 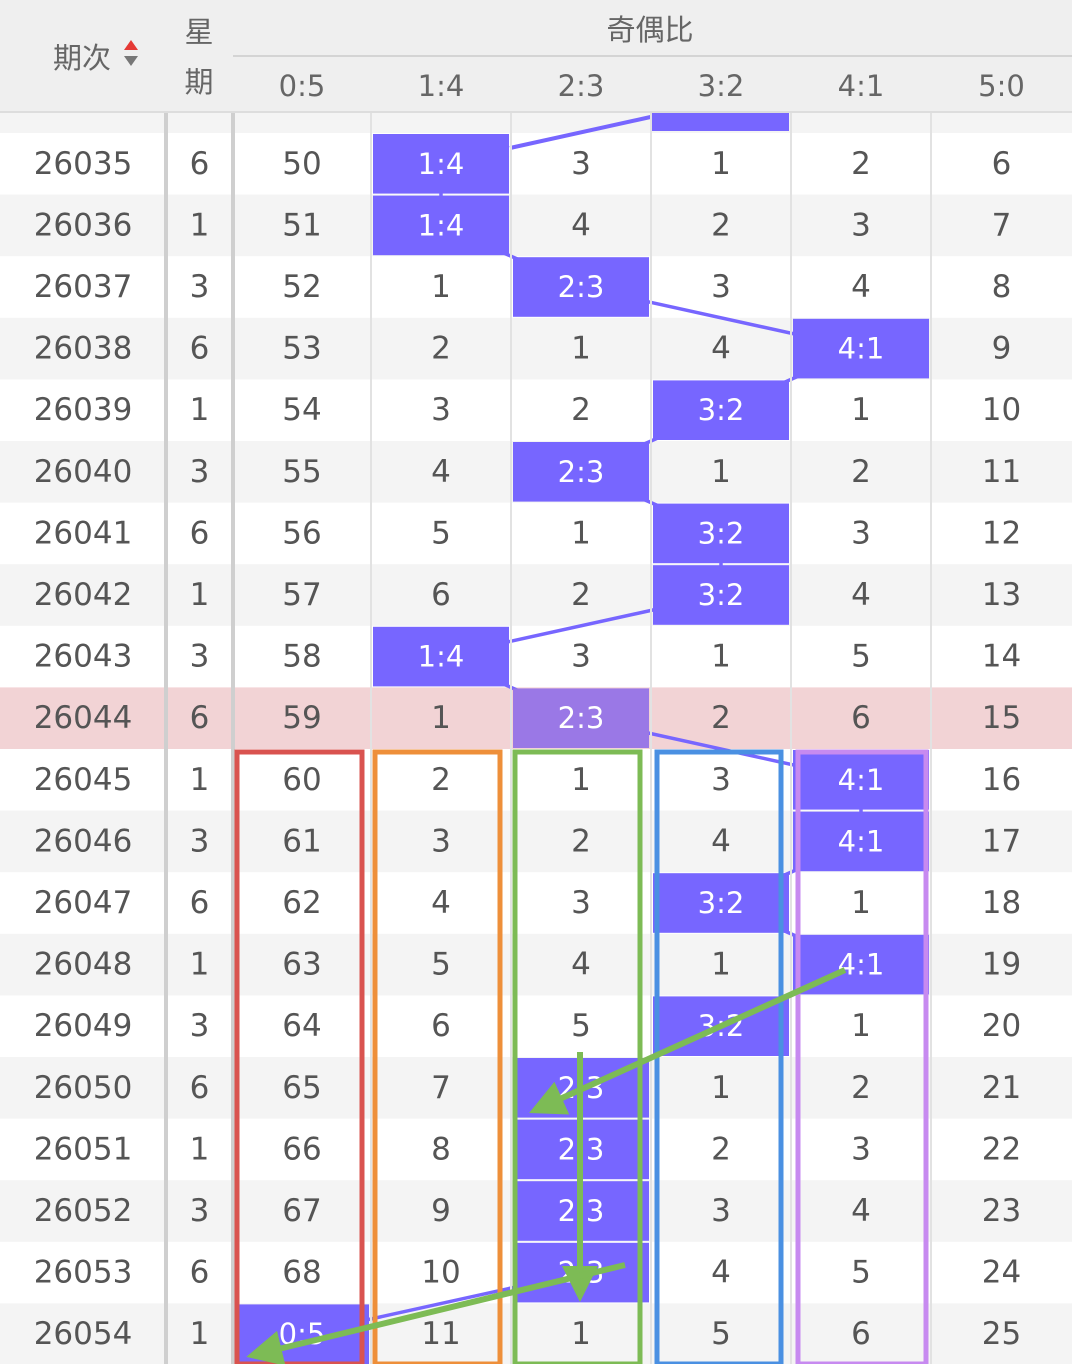 What do you see at coordinates (83, 1149) in the screenshot?
I see `period: 26051` at bounding box center [83, 1149].